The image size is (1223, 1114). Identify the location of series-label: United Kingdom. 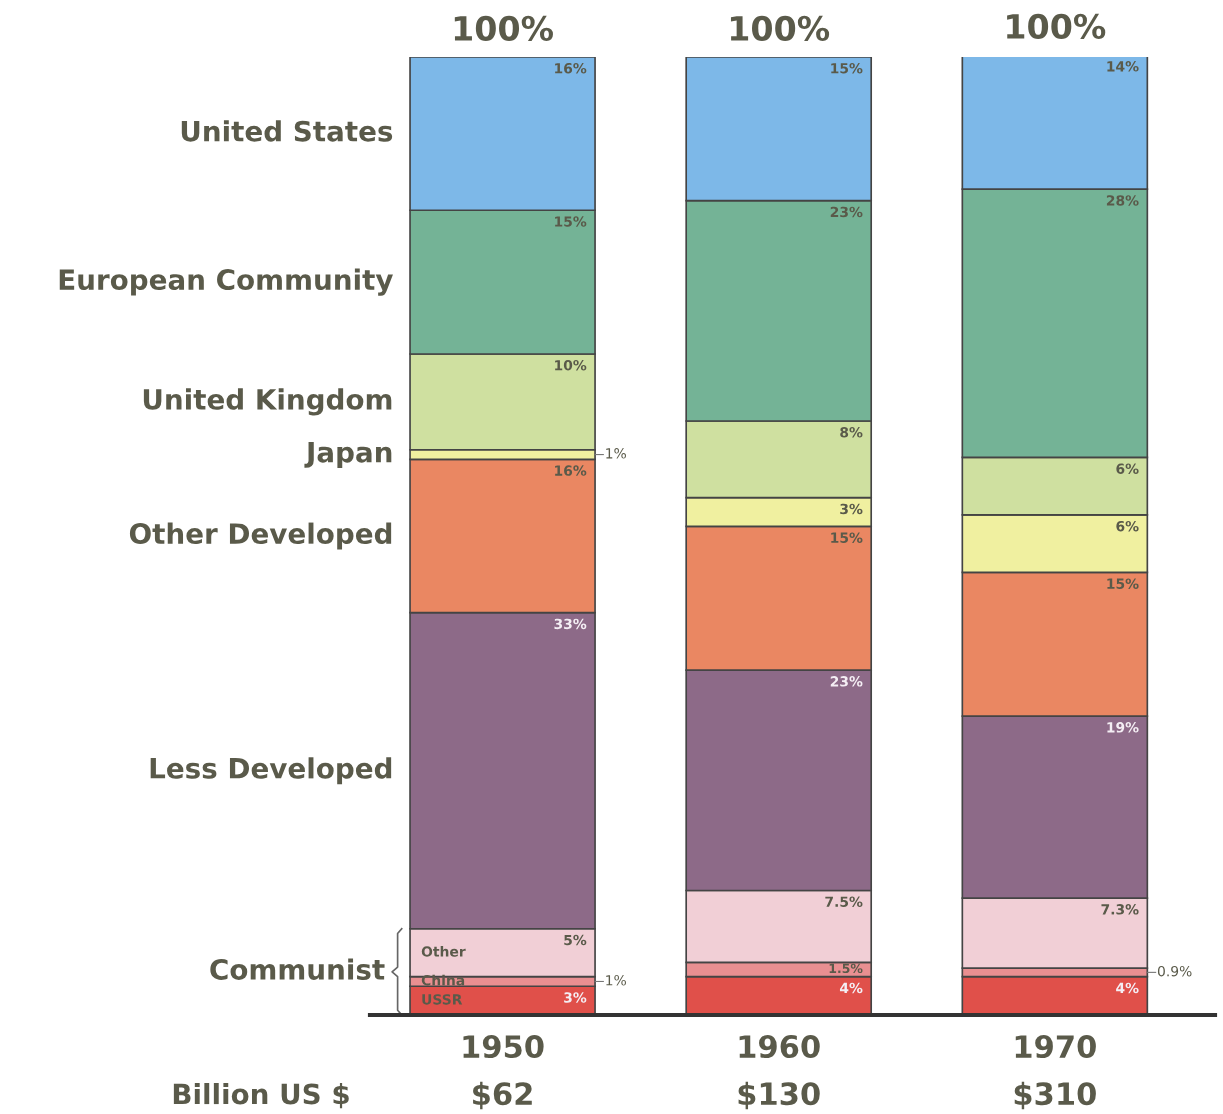
(267, 402).